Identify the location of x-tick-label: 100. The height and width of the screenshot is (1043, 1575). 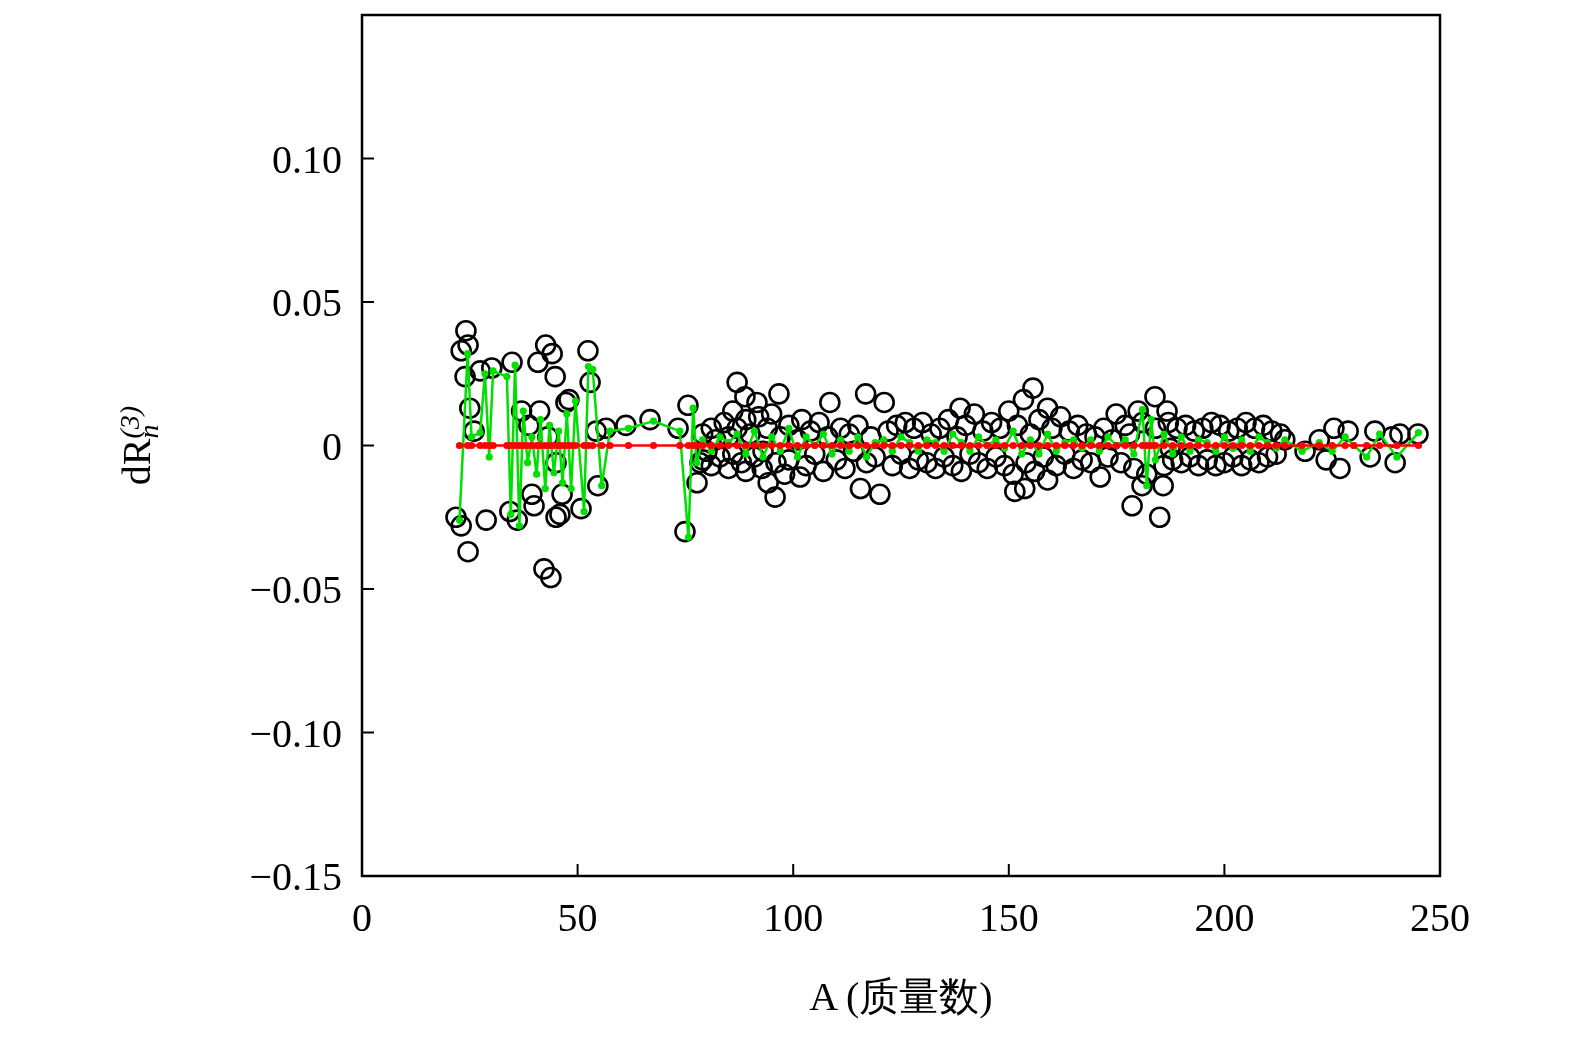
(793, 917).